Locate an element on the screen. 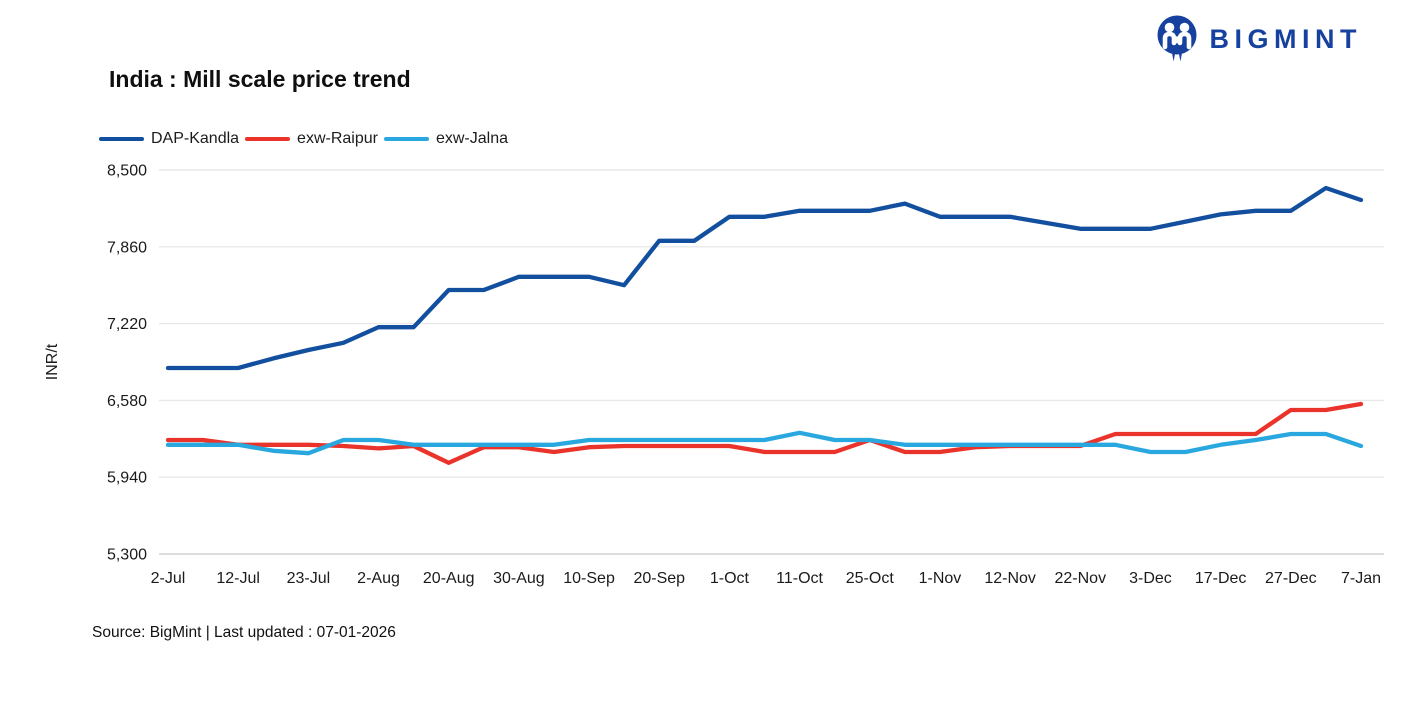 This screenshot has width=1418, height=712. x-axis-tick-label: 1-Oct is located at coordinates (730, 578).